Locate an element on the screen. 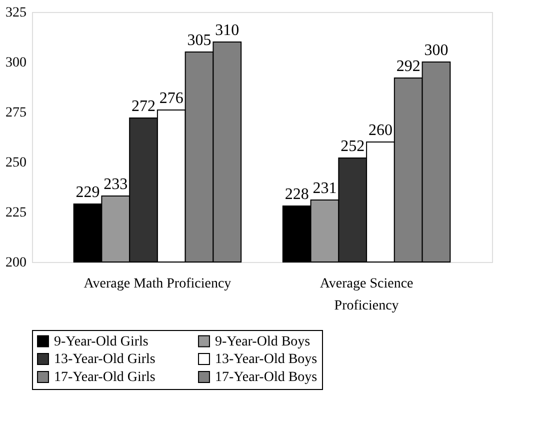  x-tick-label: Average Math Proficiency is located at coordinates (158, 284).